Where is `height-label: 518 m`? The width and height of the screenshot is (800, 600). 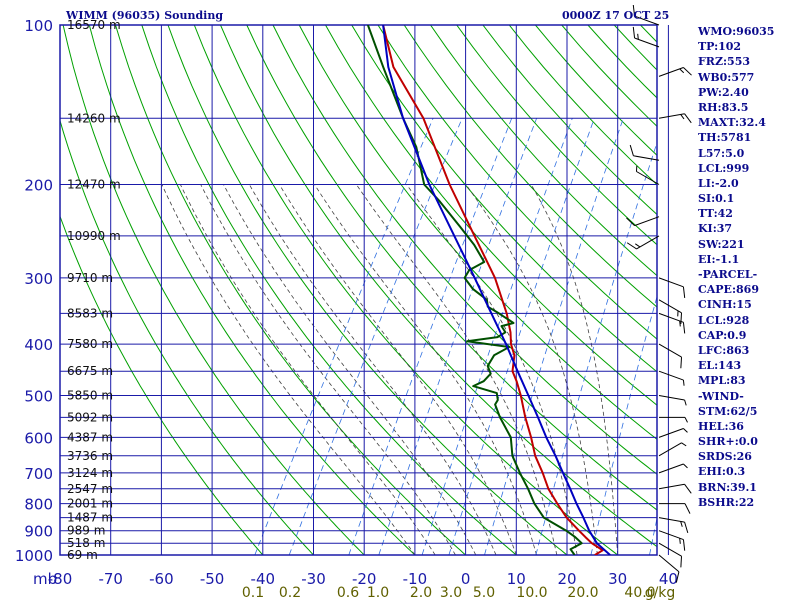
height-label: 518 m is located at coordinates (86, 543).